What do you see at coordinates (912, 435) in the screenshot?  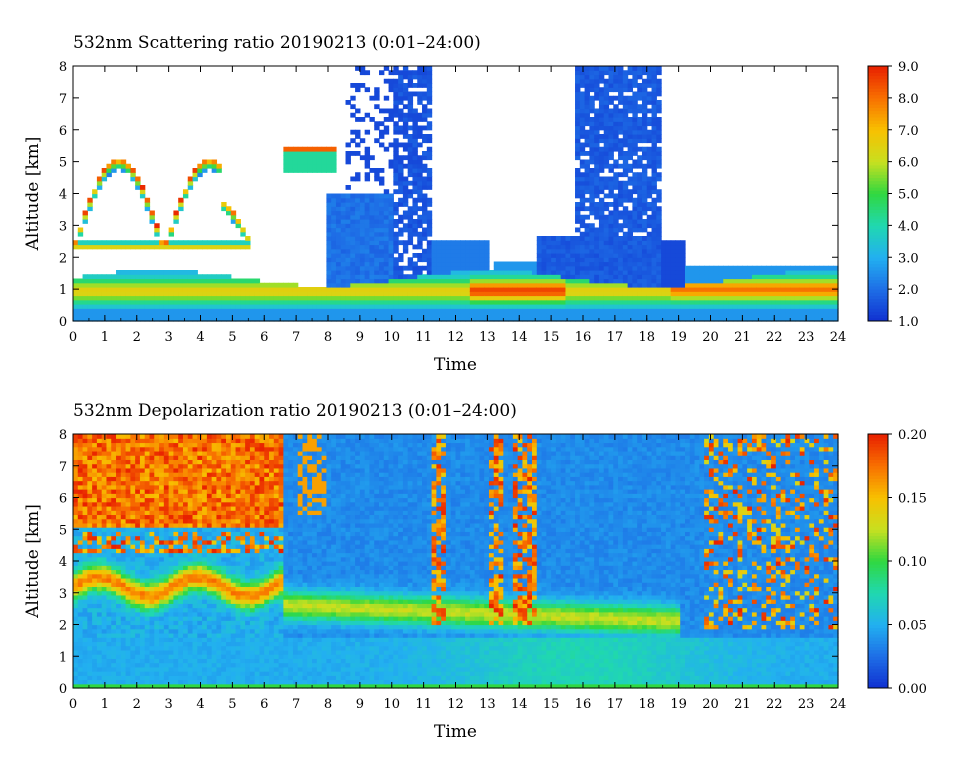 I see `colorbar-tick-label: 0.20` at bounding box center [912, 435].